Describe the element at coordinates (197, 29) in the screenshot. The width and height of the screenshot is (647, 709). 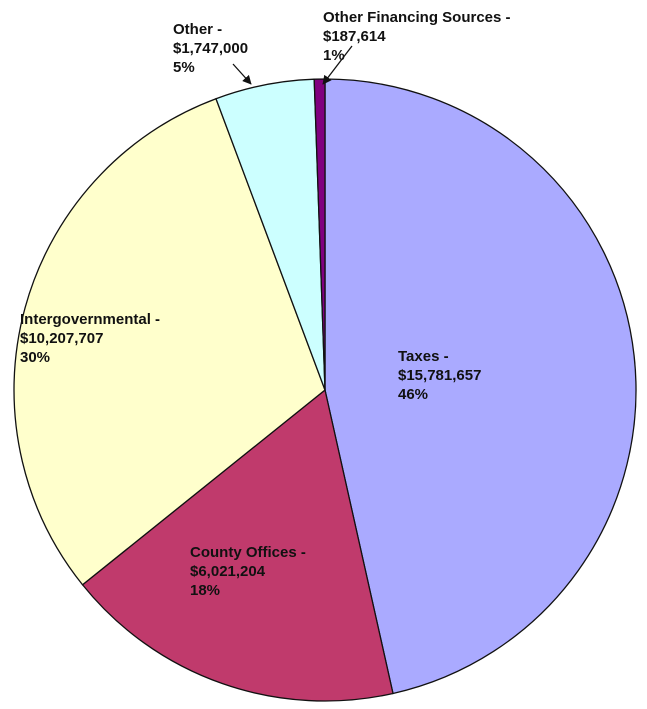
I see `slice-label: Other -` at that location.